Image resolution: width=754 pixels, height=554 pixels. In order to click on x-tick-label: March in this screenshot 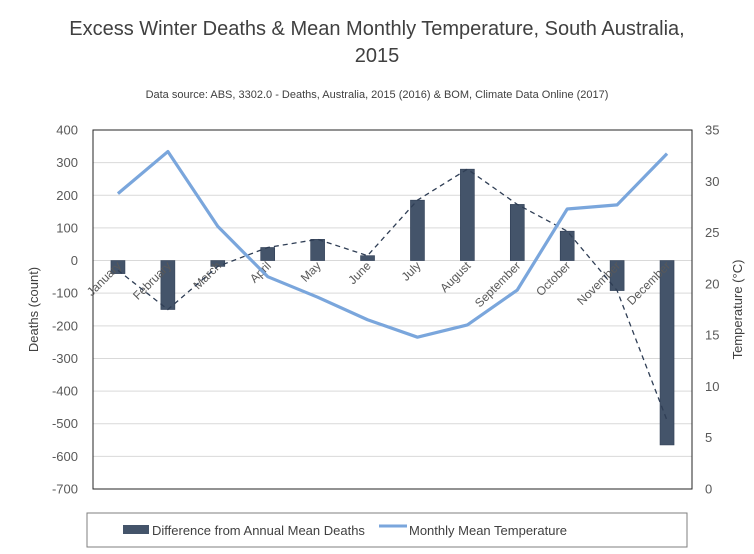, I will do `click(206, 275)`.